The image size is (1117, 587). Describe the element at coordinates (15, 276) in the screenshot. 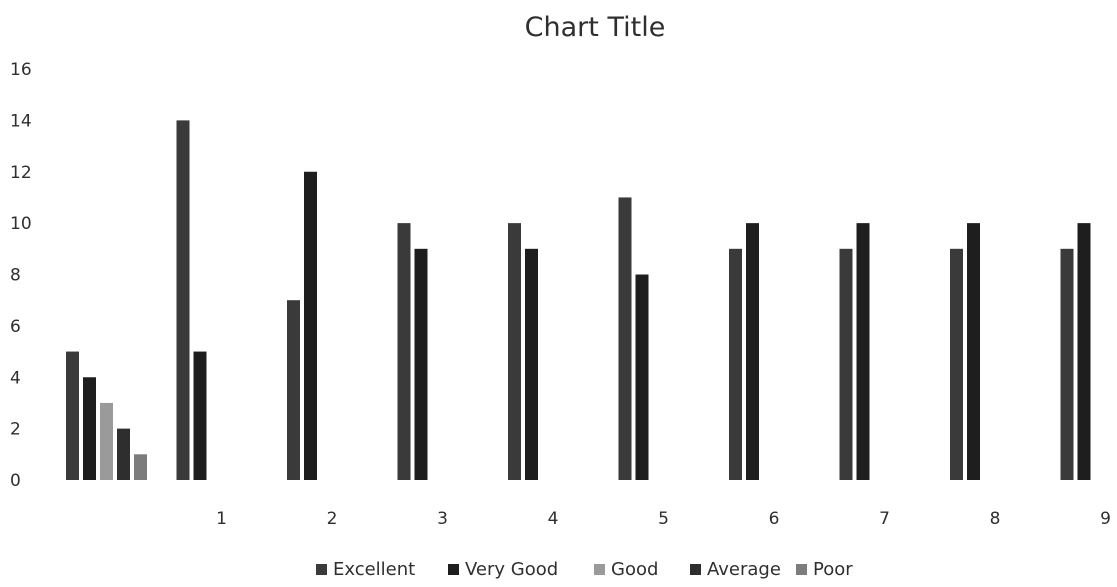

I see `y-tick-label: 8` at that location.